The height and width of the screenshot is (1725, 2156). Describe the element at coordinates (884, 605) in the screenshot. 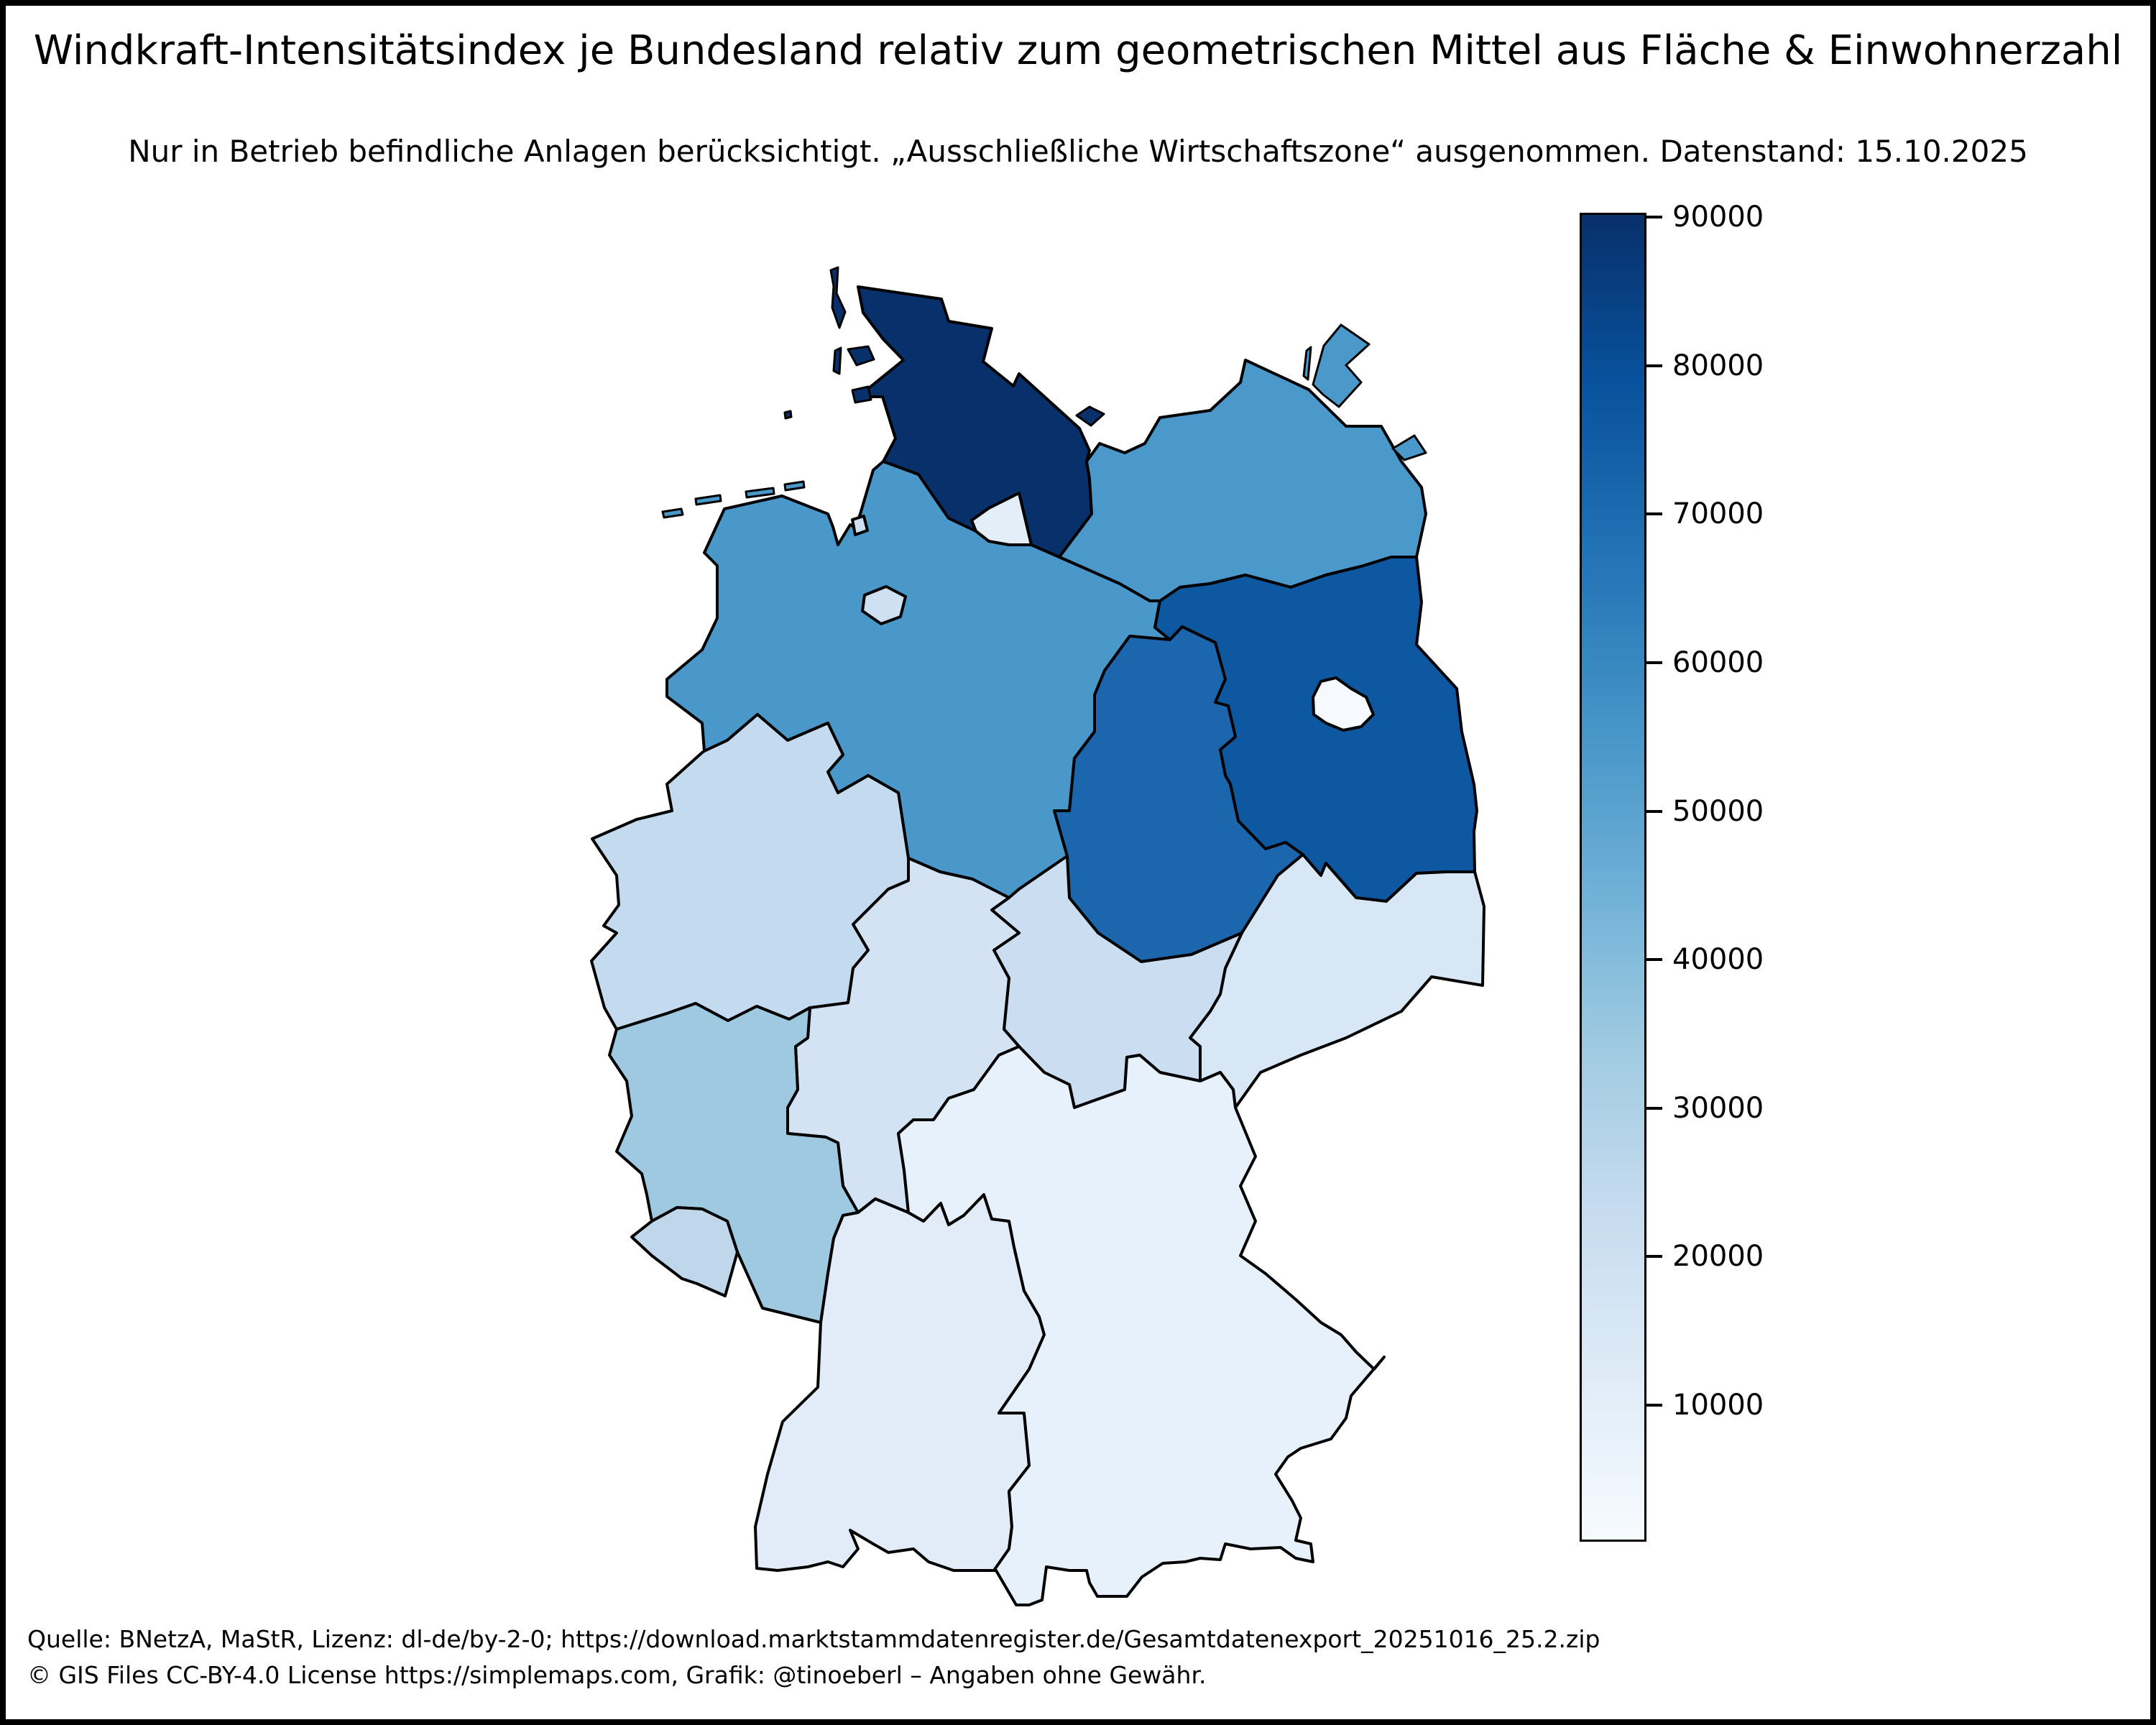

I see `state-shape-bremen` at that location.